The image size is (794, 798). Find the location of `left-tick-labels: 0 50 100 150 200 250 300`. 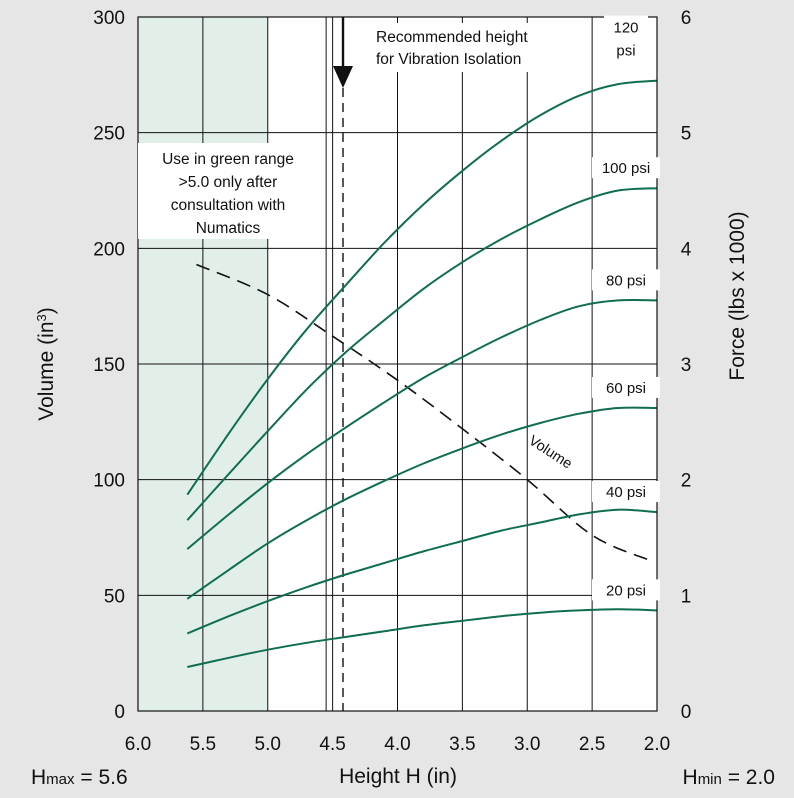

left-tick-labels: 0 50 100 150 200 250 300 is located at coordinates (109, 365).